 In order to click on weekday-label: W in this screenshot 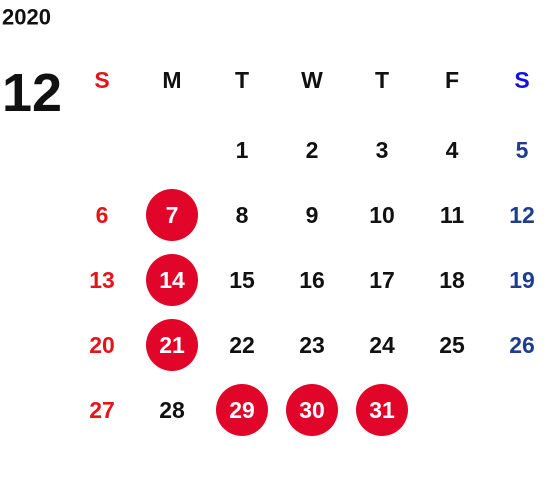, I will do `click(312, 80)`.